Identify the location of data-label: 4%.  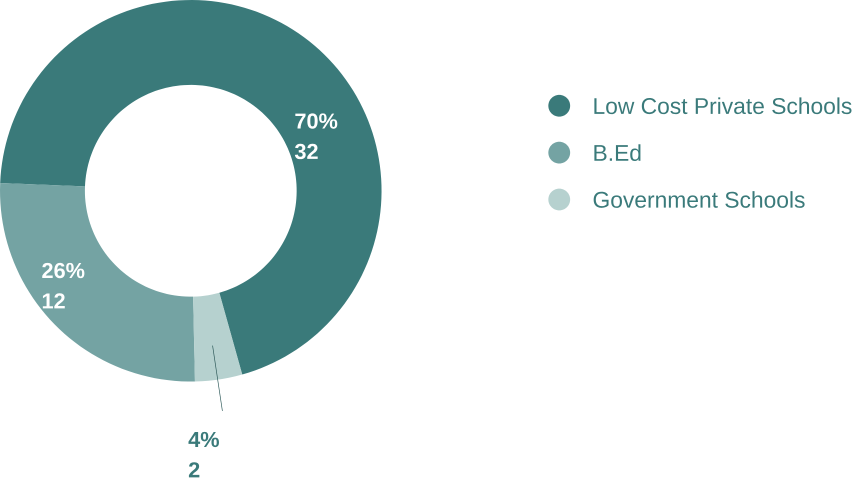
(203, 440).